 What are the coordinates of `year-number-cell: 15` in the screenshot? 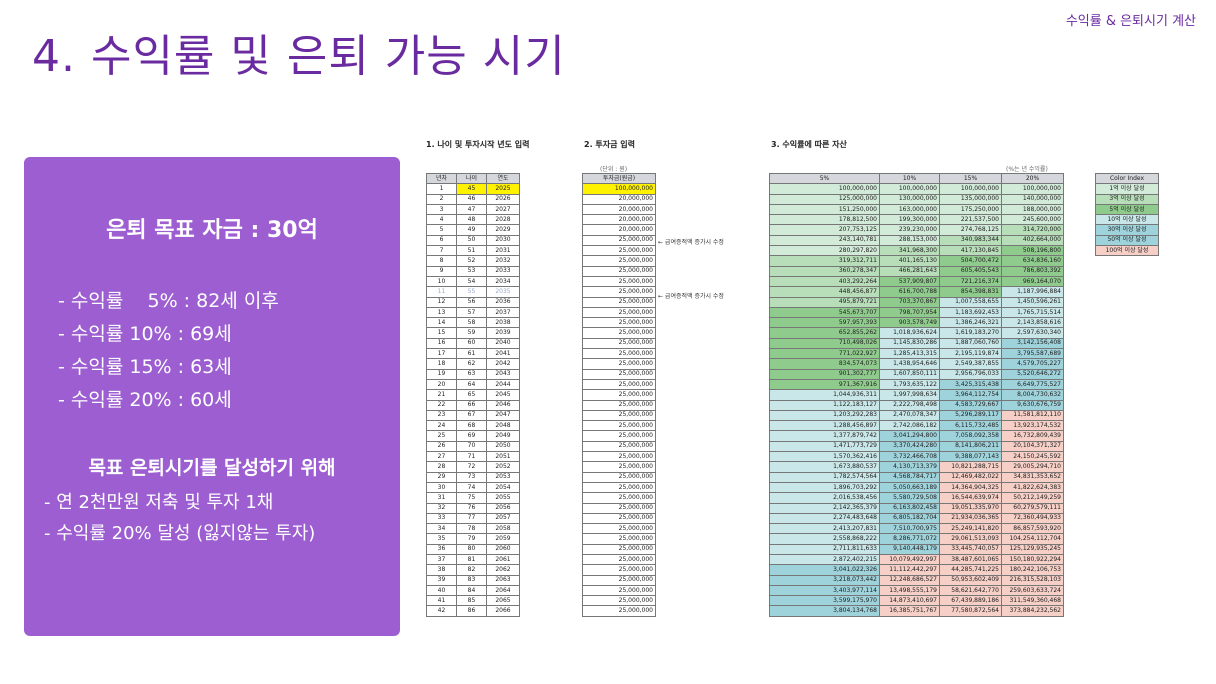 It's located at (441, 333).